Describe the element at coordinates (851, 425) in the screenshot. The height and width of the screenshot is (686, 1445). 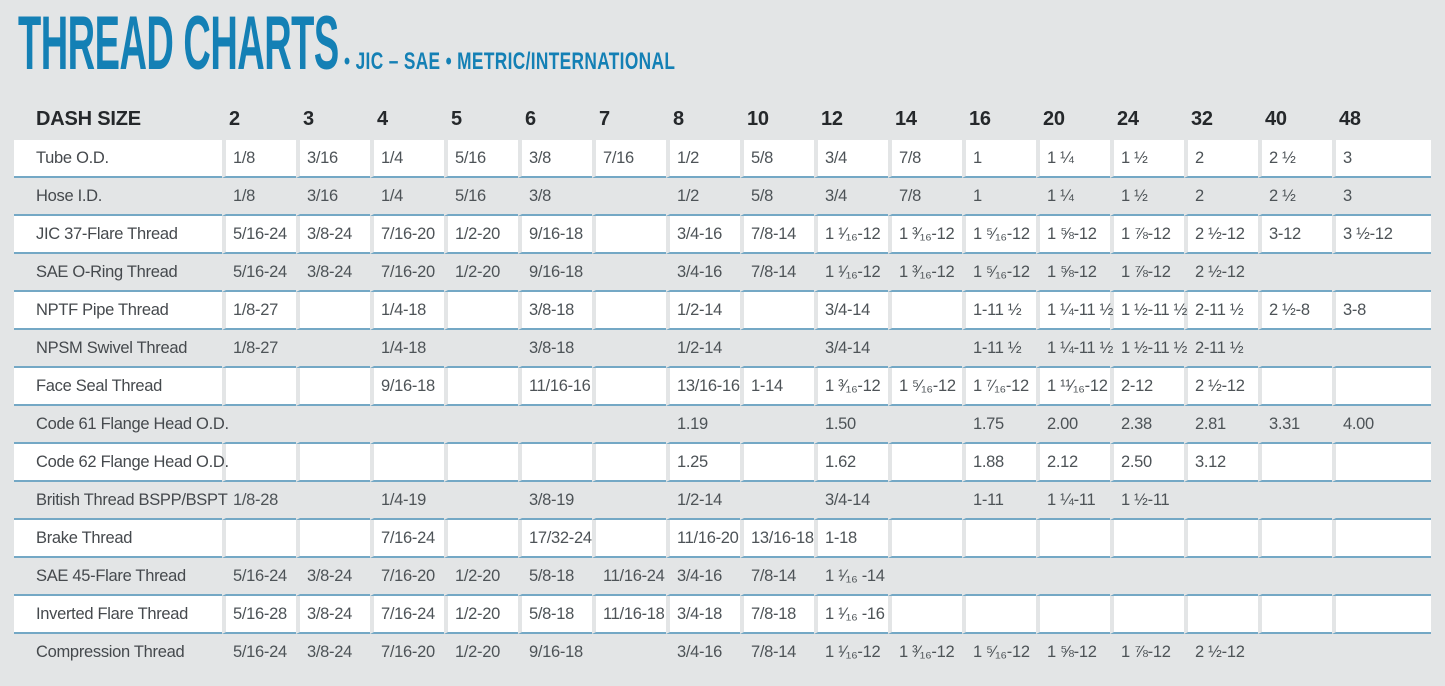
I see `cell: 1.50` at that location.